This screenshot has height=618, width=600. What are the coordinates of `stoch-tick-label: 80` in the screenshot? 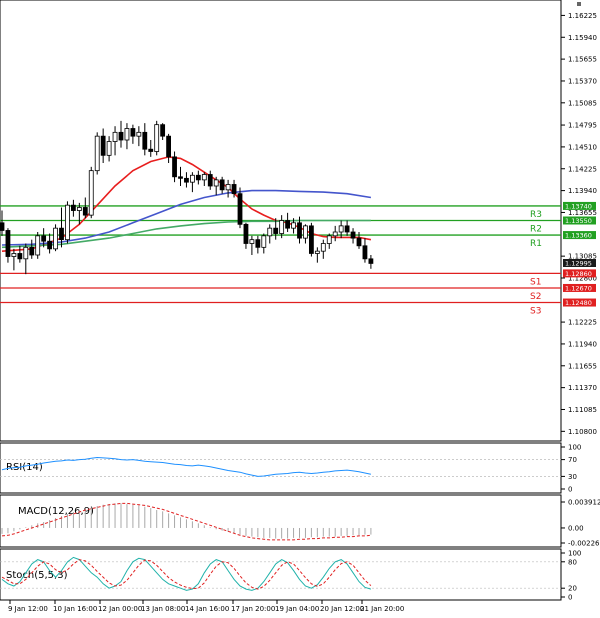 It's located at (572, 562).